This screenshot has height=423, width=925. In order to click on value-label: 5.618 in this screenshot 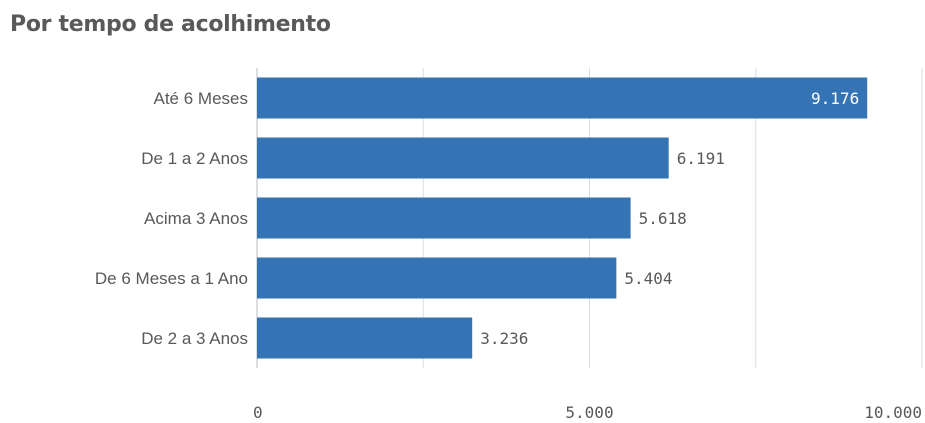, I will do `click(663, 218)`.